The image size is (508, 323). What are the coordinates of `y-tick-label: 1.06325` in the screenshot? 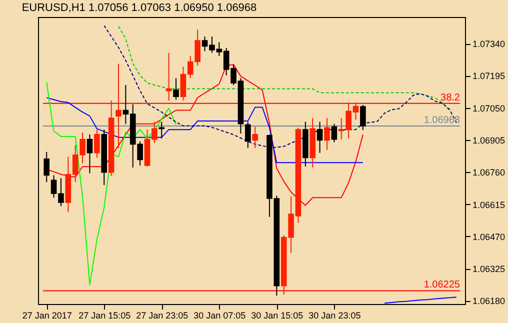 It's located at (489, 269).